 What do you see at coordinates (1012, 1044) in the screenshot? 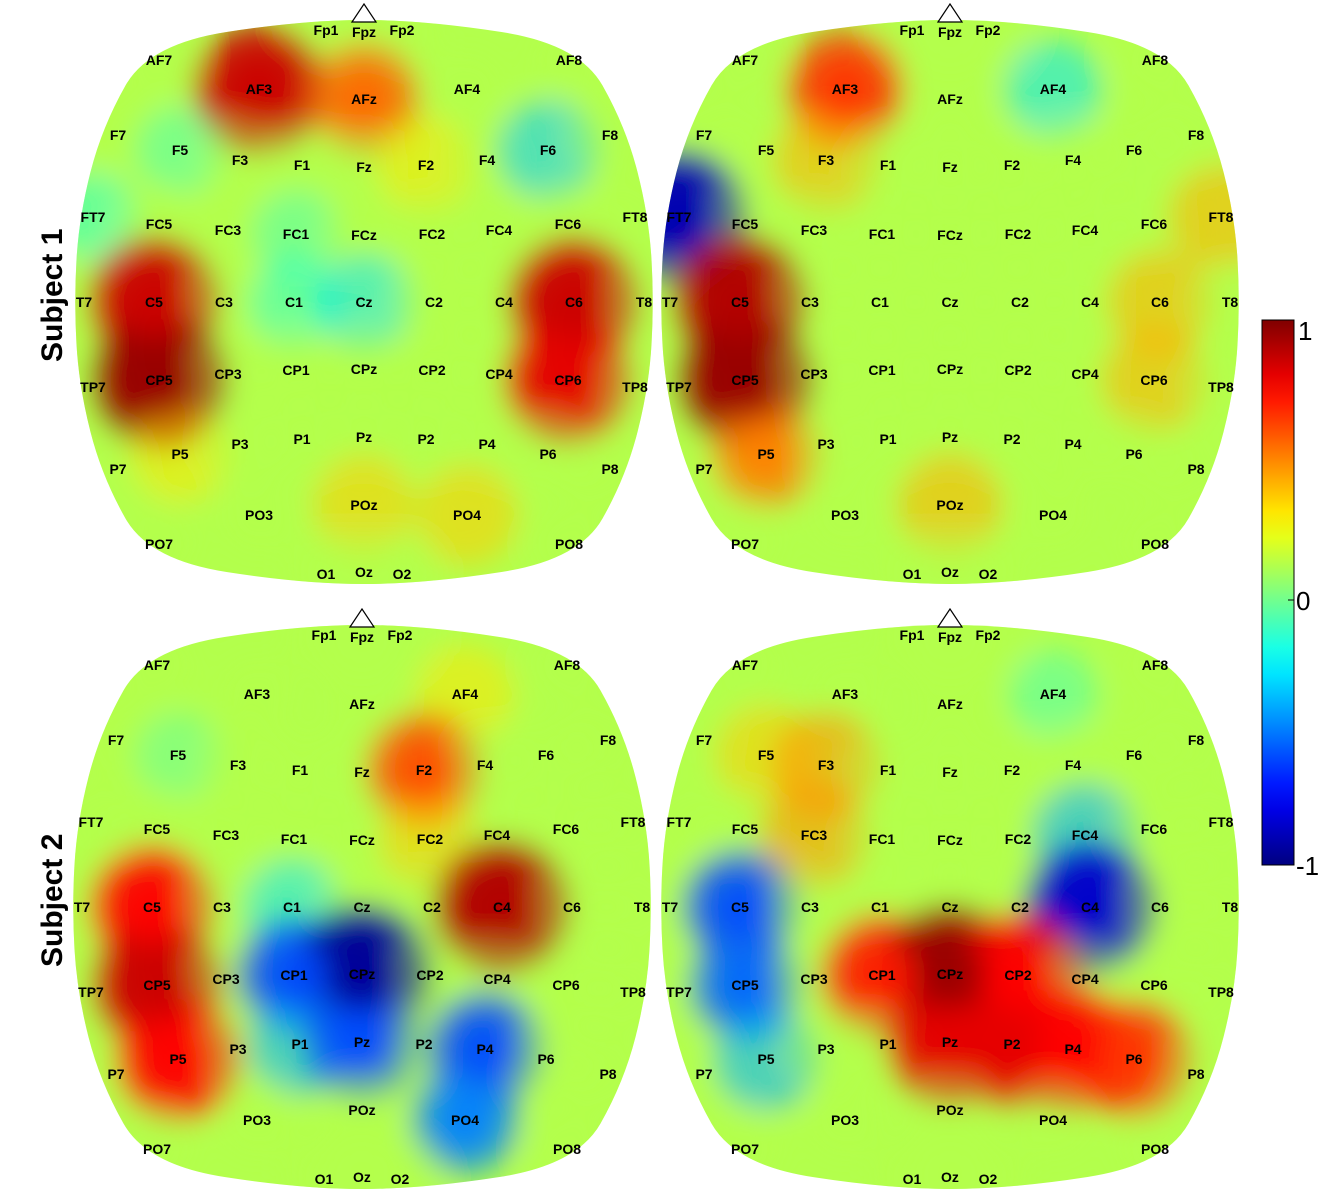
I see `value-core-p2` at bounding box center [1012, 1044].